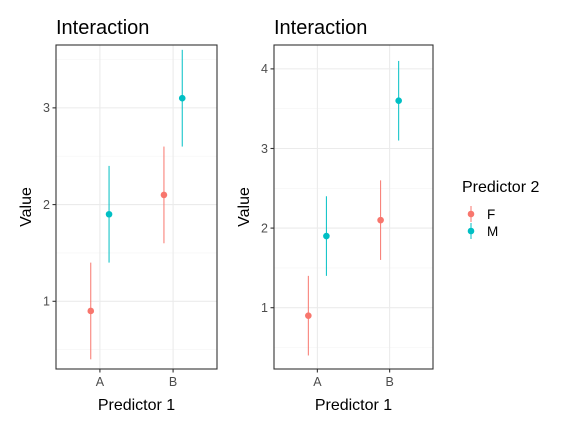  What do you see at coordinates (482, 231) in the screenshot?
I see `legend-item-m: M` at bounding box center [482, 231].